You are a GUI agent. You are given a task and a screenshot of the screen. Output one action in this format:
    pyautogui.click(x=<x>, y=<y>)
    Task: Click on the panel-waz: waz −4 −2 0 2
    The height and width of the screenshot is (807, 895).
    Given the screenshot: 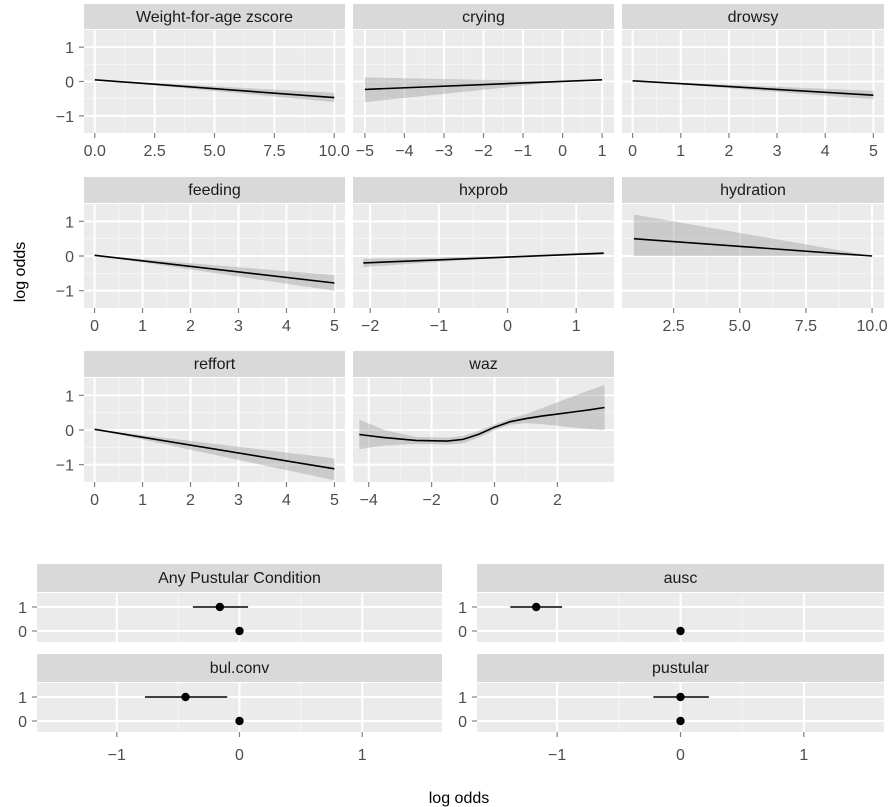 What is the action you would take?
    pyautogui.click(x=483, y=430)
    